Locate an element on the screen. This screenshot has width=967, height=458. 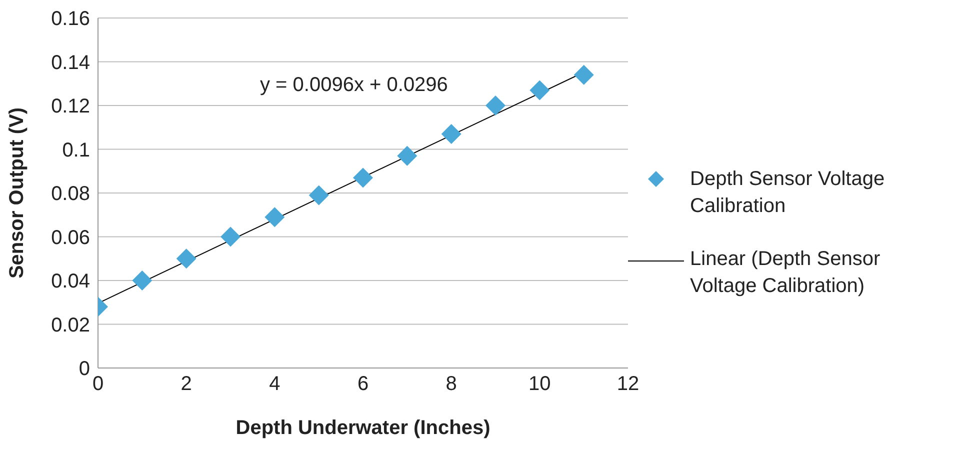
y-tick-label: 0.02 is located at coordinates (70, 325).